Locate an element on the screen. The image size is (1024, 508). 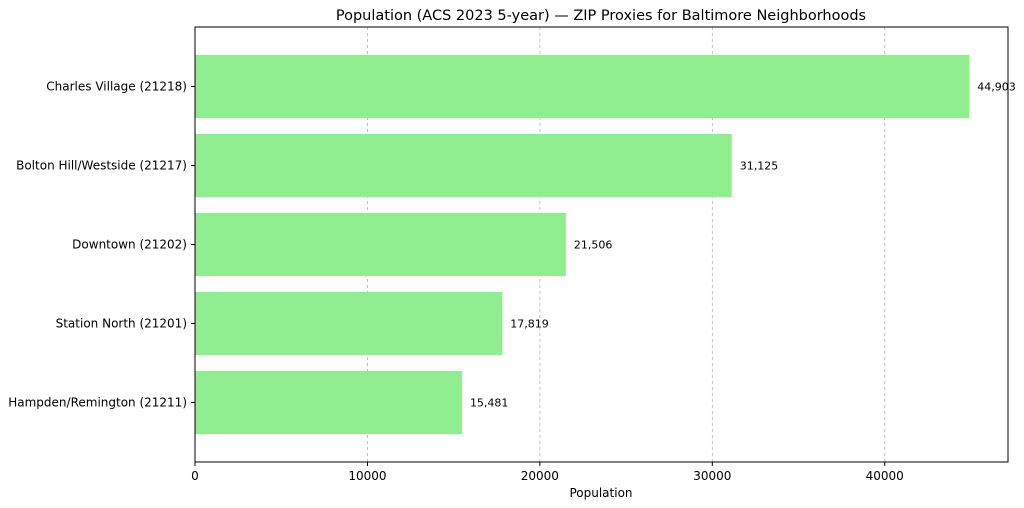
bar-value-label: 15,481 is located at coordinates (489, 403).